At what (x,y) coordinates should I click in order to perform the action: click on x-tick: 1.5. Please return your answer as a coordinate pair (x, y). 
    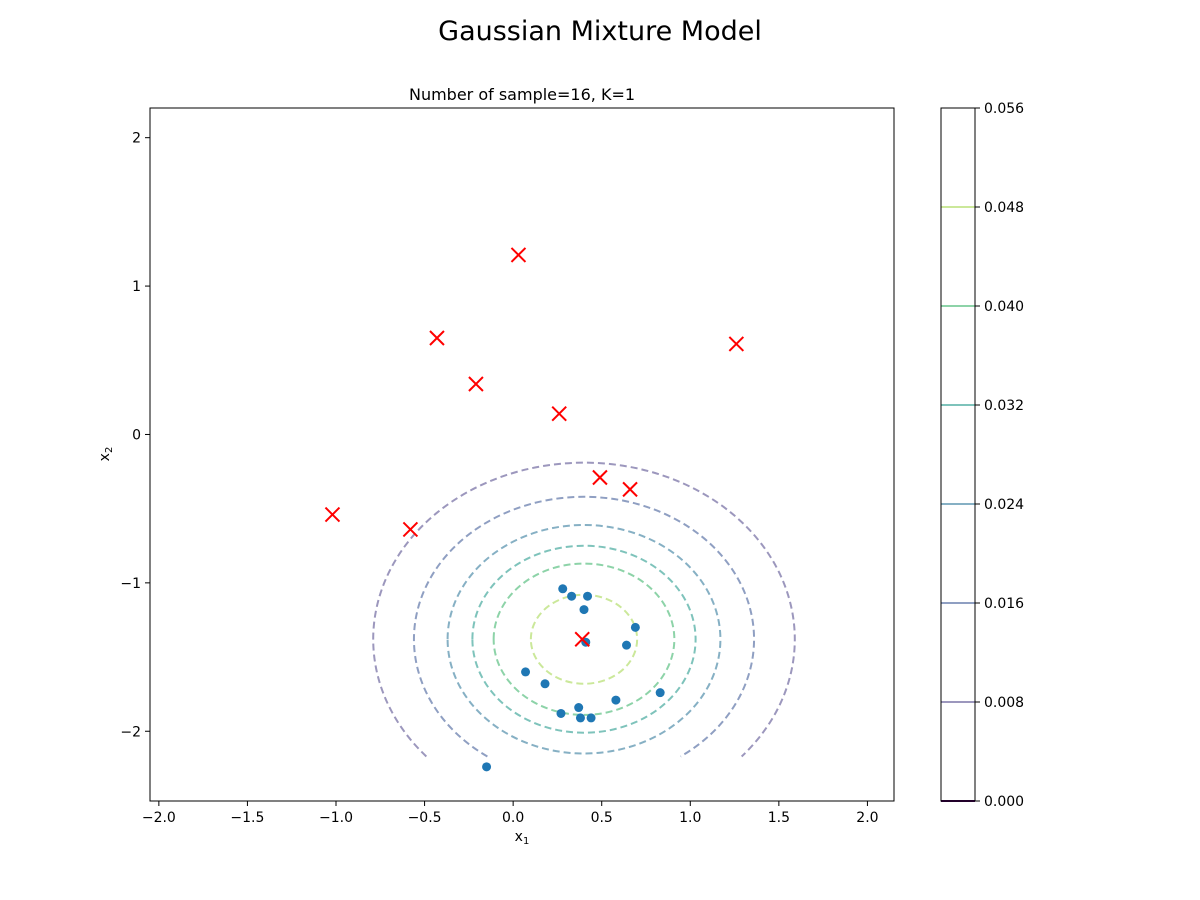
    Looking at the image, I should click on (779, 813).